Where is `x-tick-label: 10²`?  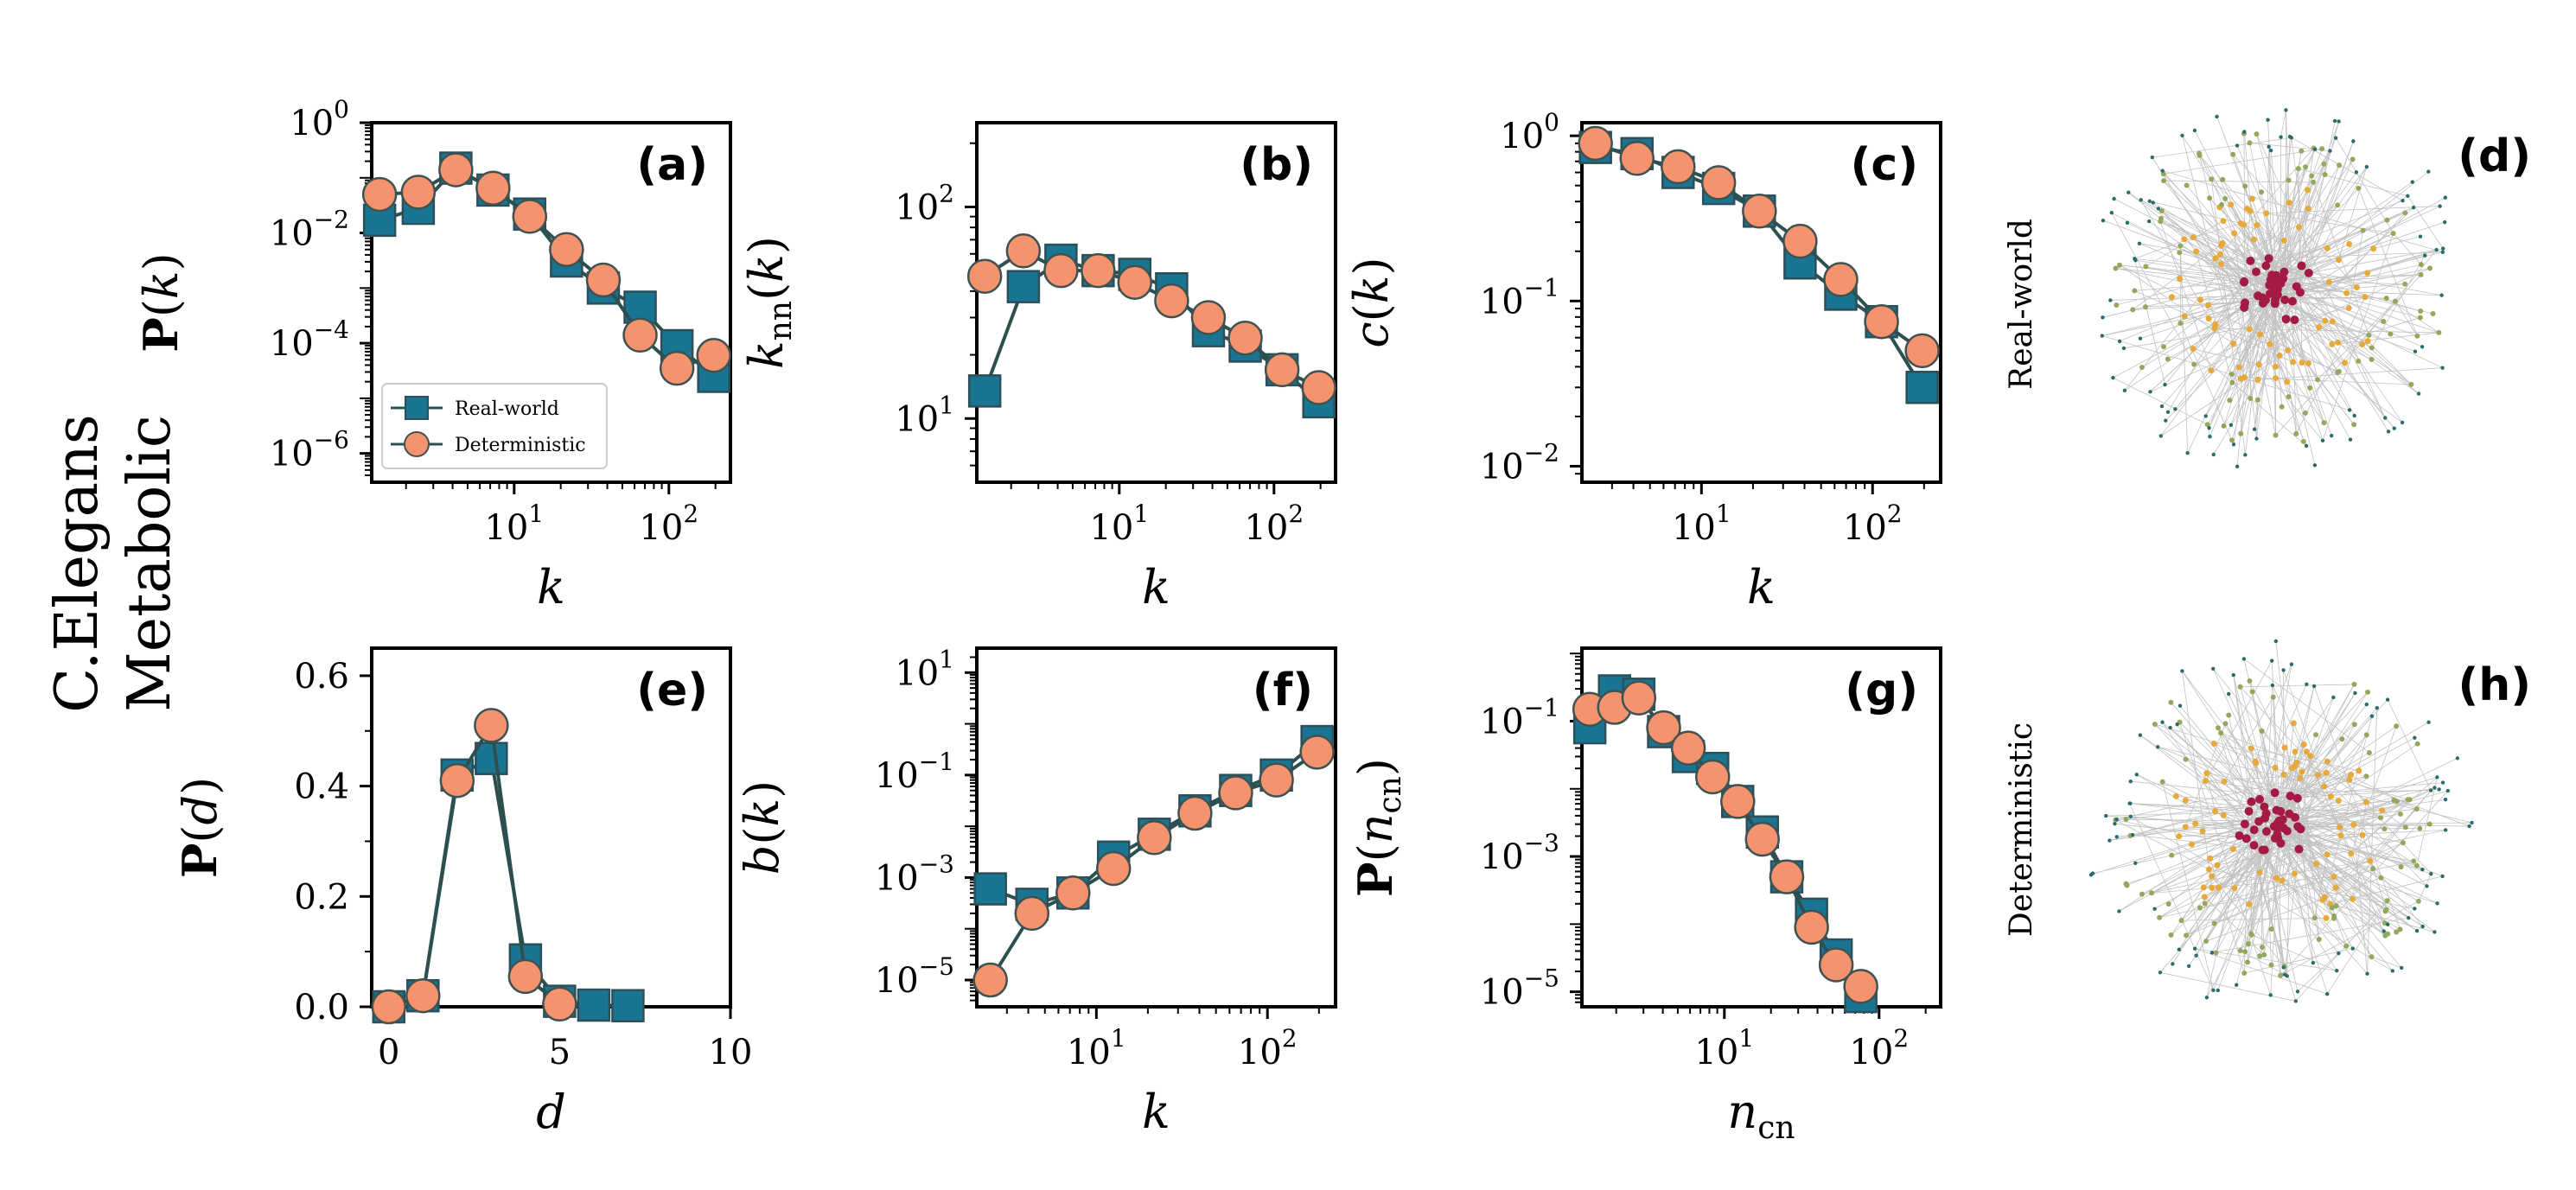
x-tick-label: 10² is located at coordinates (1274, 524).